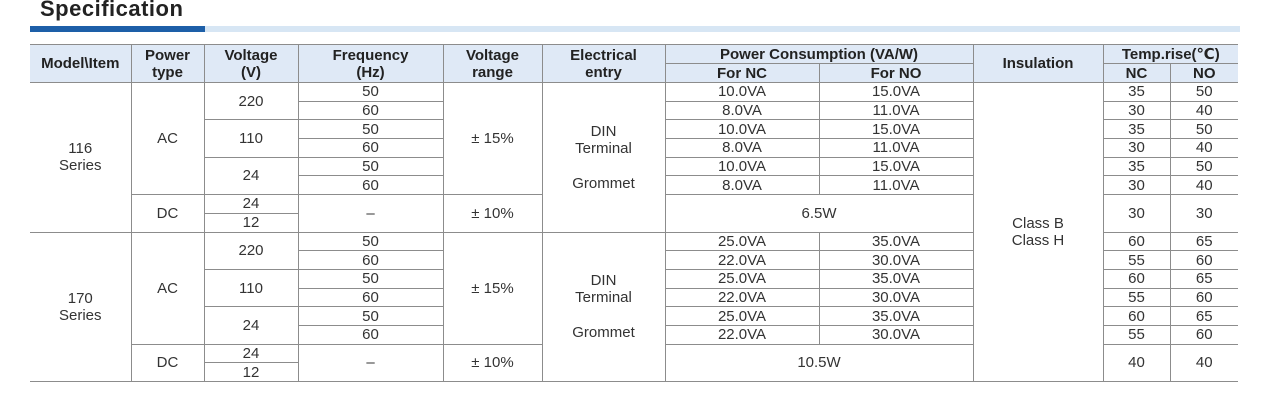 Image resolution: width=1276 pixels, height=406 pixels. I want to click on power-nc-cell-text: 10.0VA, so click(742, 167).